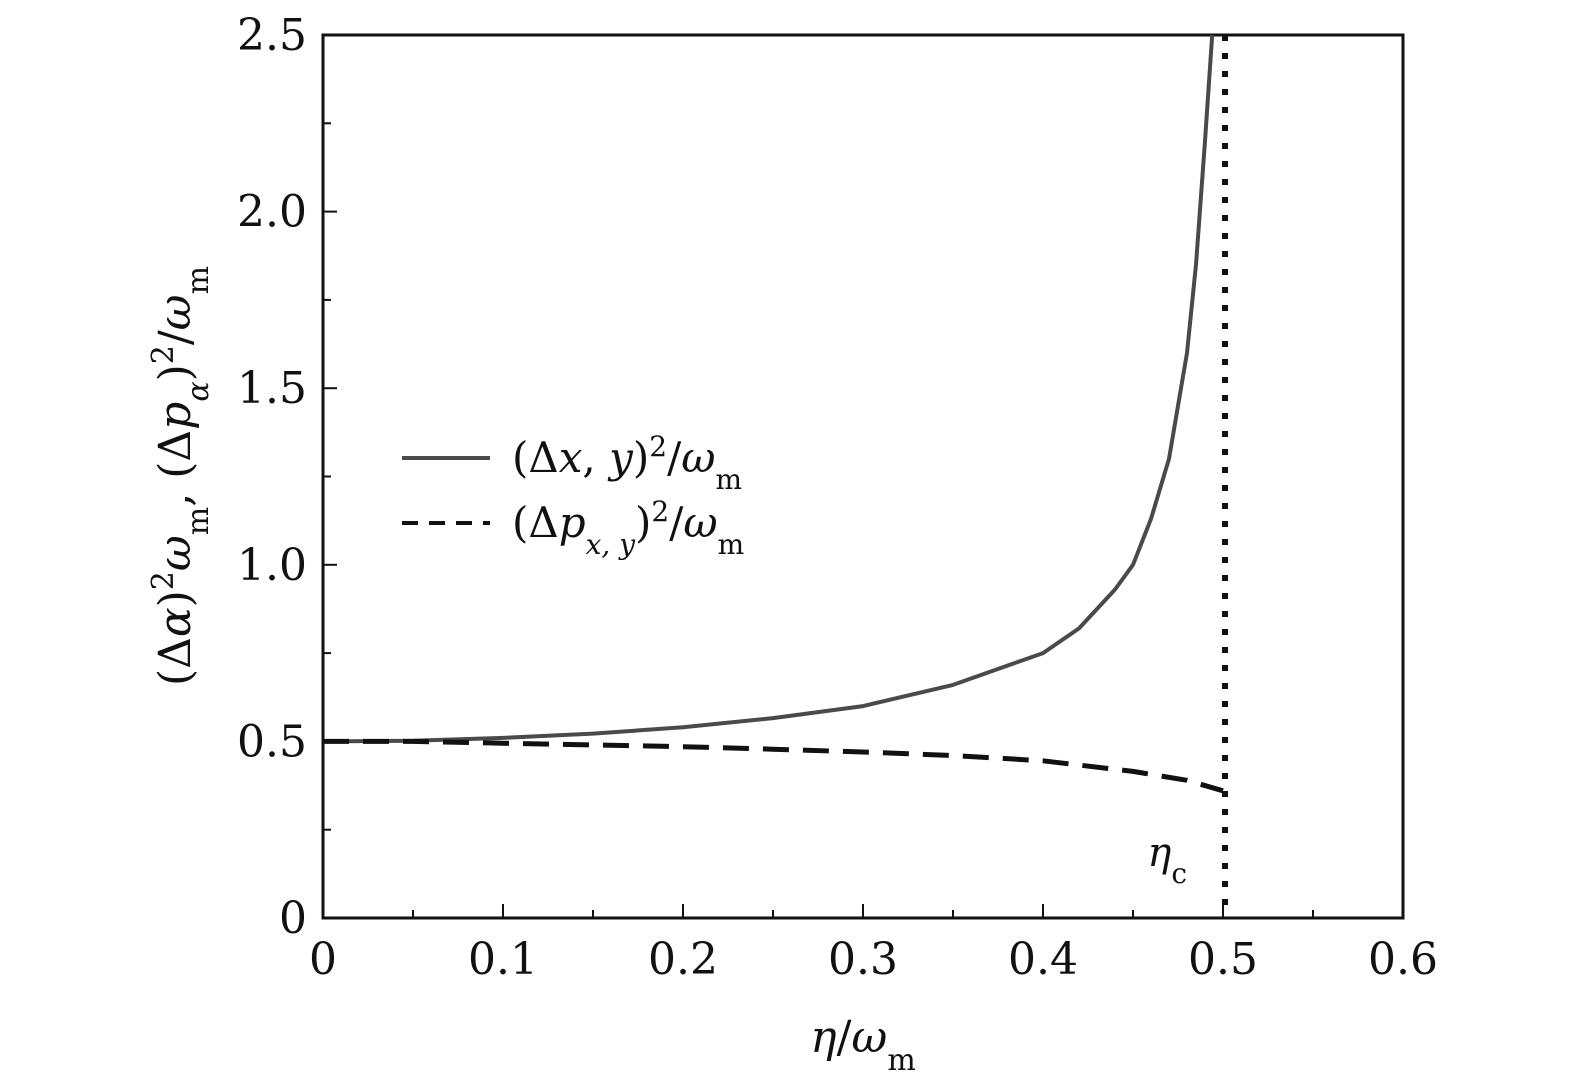 This screenshot has width=1575, height=1083. I want to click on x-tick-label: 0.4, so click(1043, 959).